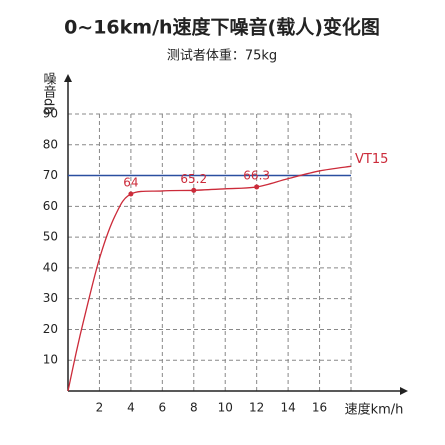 The width and height of the screenshot is (445, 445). Describe the element at coordinates (222, 56) in the screenshot. I see `chart-subtitle: 测试者体重：75kg` at that location.